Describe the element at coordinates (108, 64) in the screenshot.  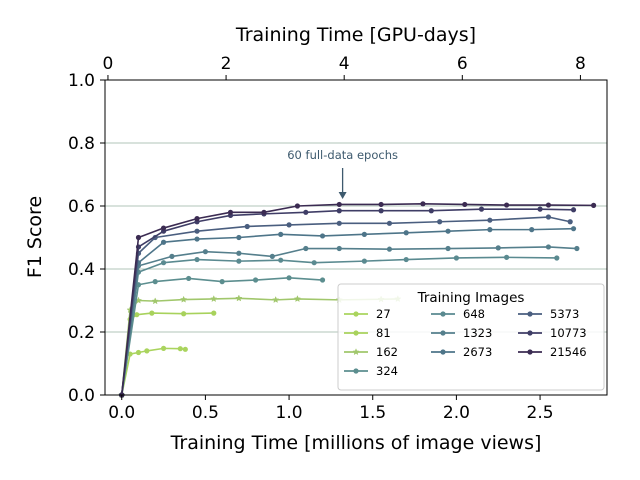
I see `x2-tick-label: 0` at that location.